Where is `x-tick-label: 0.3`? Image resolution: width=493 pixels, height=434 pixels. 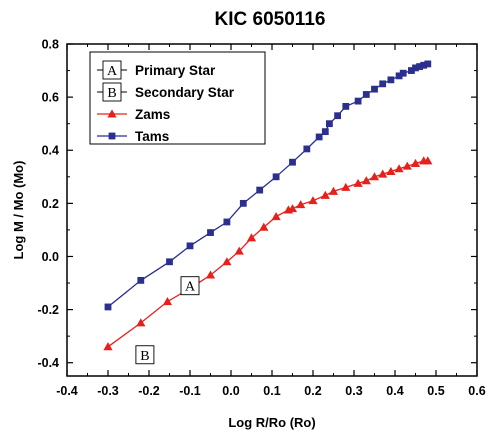
x-tick-label: 0.3 is located at coordinates (353, 391).